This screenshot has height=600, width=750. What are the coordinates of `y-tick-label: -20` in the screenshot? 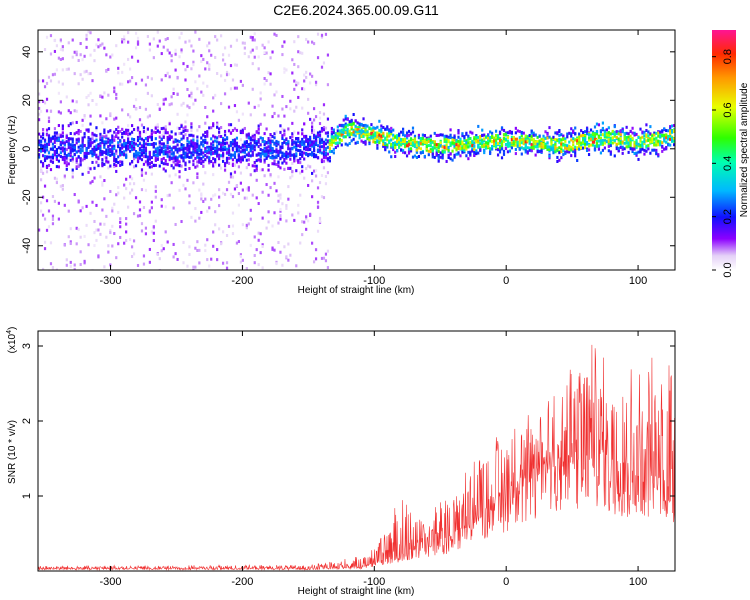 It's located at (27, 197).